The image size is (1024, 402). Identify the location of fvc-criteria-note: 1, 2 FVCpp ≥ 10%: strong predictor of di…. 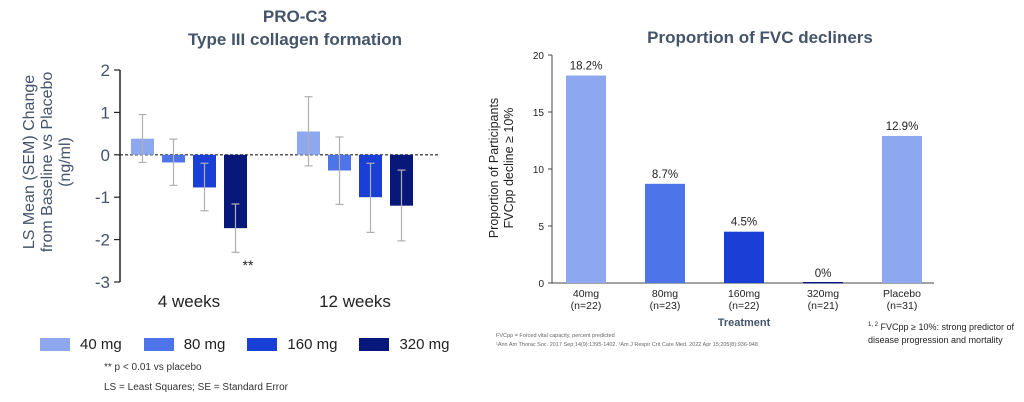
(943, 333).